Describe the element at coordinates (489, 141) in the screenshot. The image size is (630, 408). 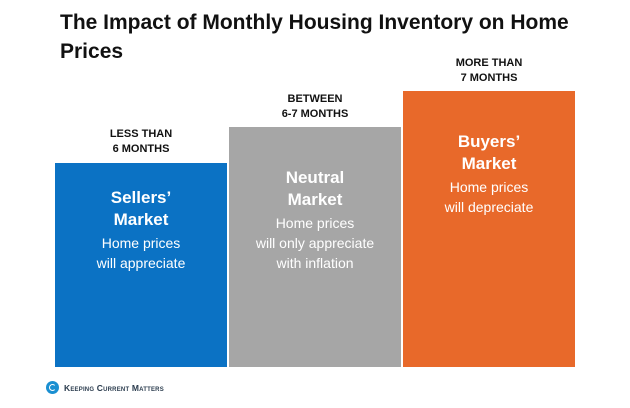
I see `market-name-line1: Buyers’` at that location.